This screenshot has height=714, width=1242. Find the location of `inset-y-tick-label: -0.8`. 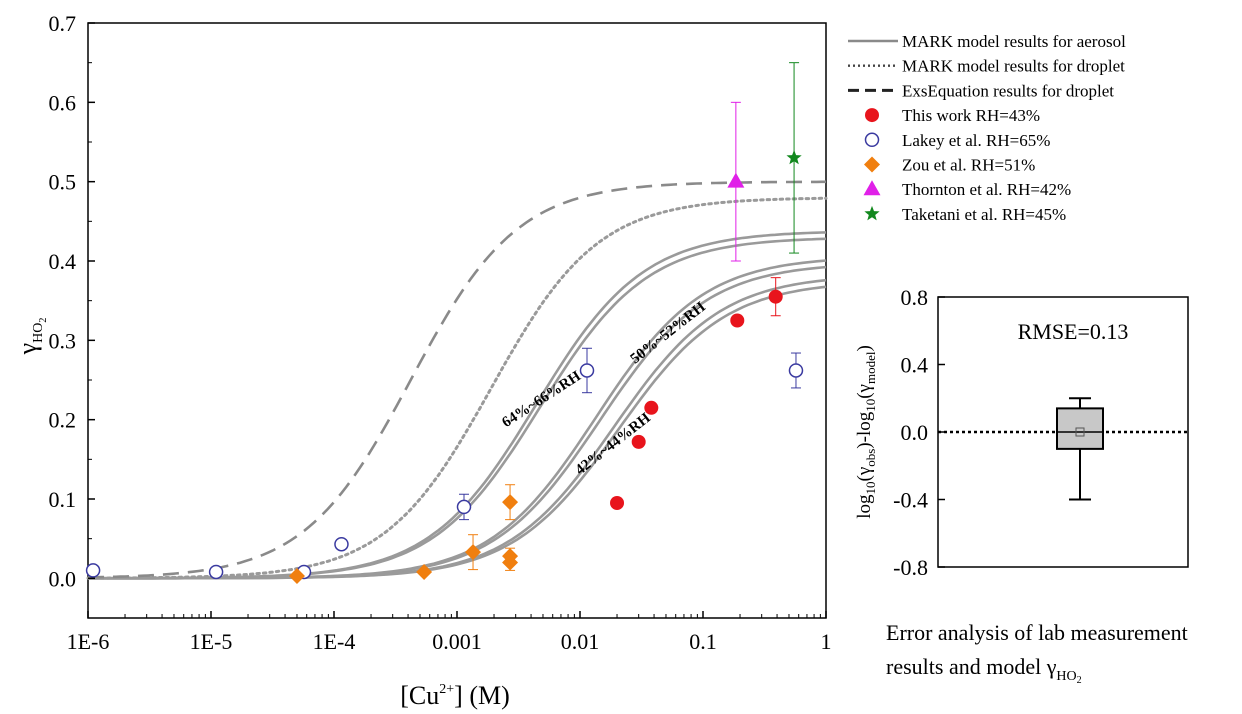

inset-y-tick-label: -0.8 is located at coordinates (910, 567).